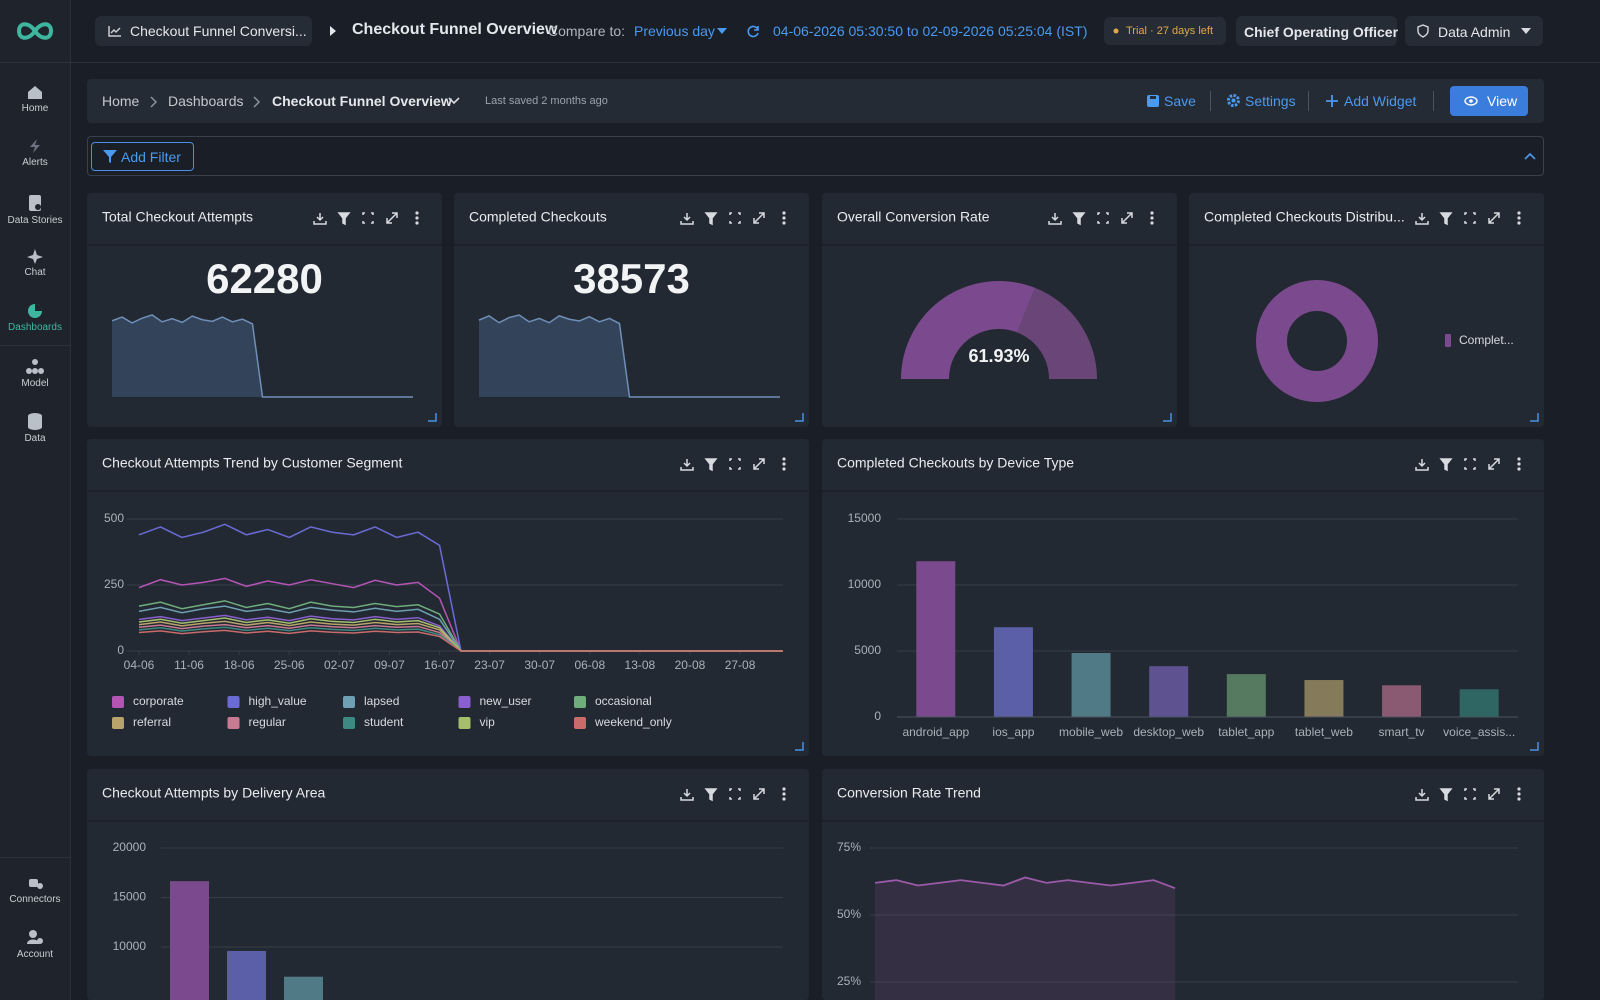 The image size is (1600, 1000). What do you see at coordinates (1091, 732) in the screenshot?
I see `x-tick-label: mobile_web` at bounding box center [1091, 732].